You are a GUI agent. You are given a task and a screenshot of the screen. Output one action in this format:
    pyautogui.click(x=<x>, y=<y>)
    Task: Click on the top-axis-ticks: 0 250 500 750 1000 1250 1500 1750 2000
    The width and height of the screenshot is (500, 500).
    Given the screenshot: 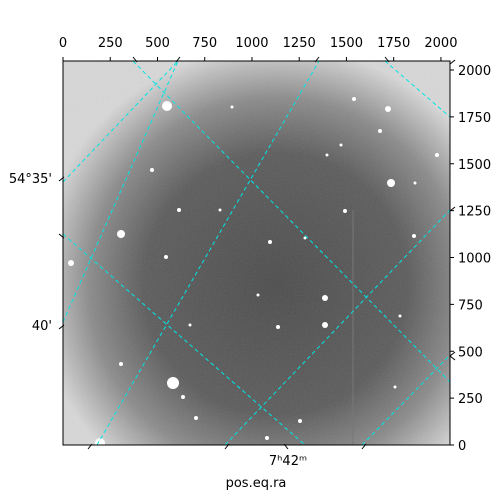 What is the action you would take?
    pyautogui.click(x=258, y=48)
    